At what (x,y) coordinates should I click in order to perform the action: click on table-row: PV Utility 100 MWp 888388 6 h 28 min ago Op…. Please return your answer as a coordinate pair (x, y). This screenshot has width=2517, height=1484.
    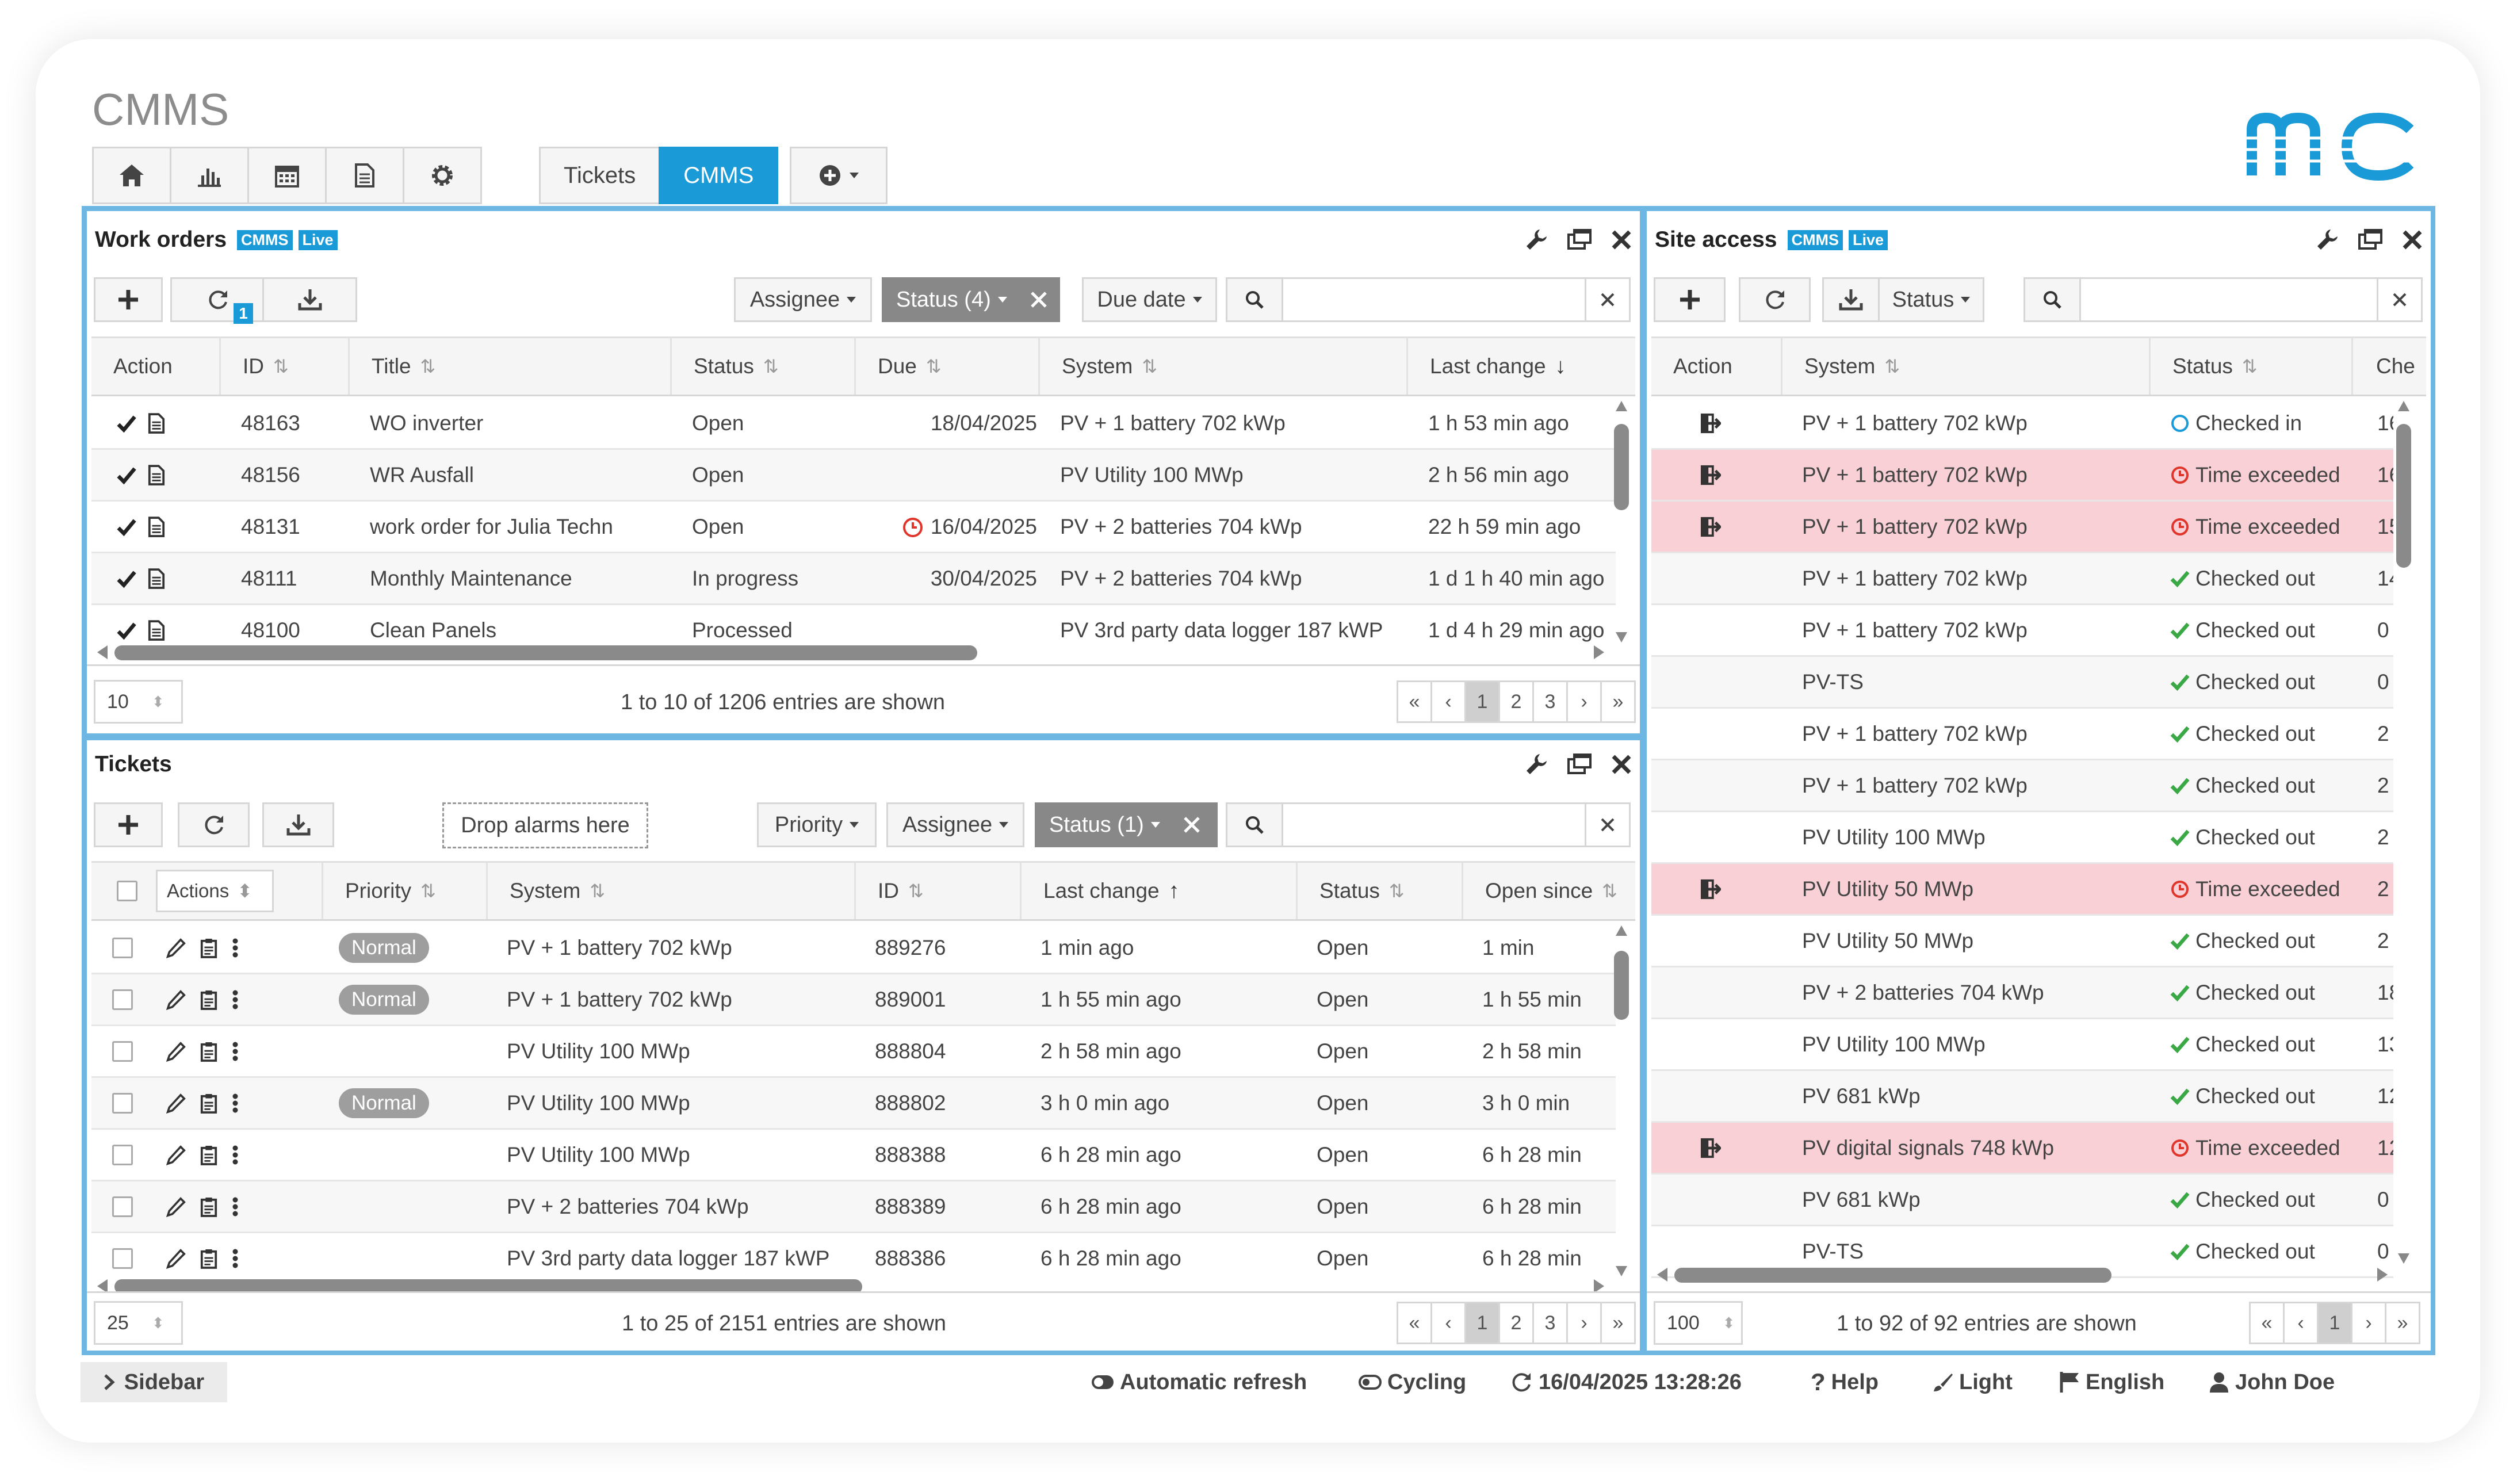
    Looking at the image, I should click on (854, 1155).